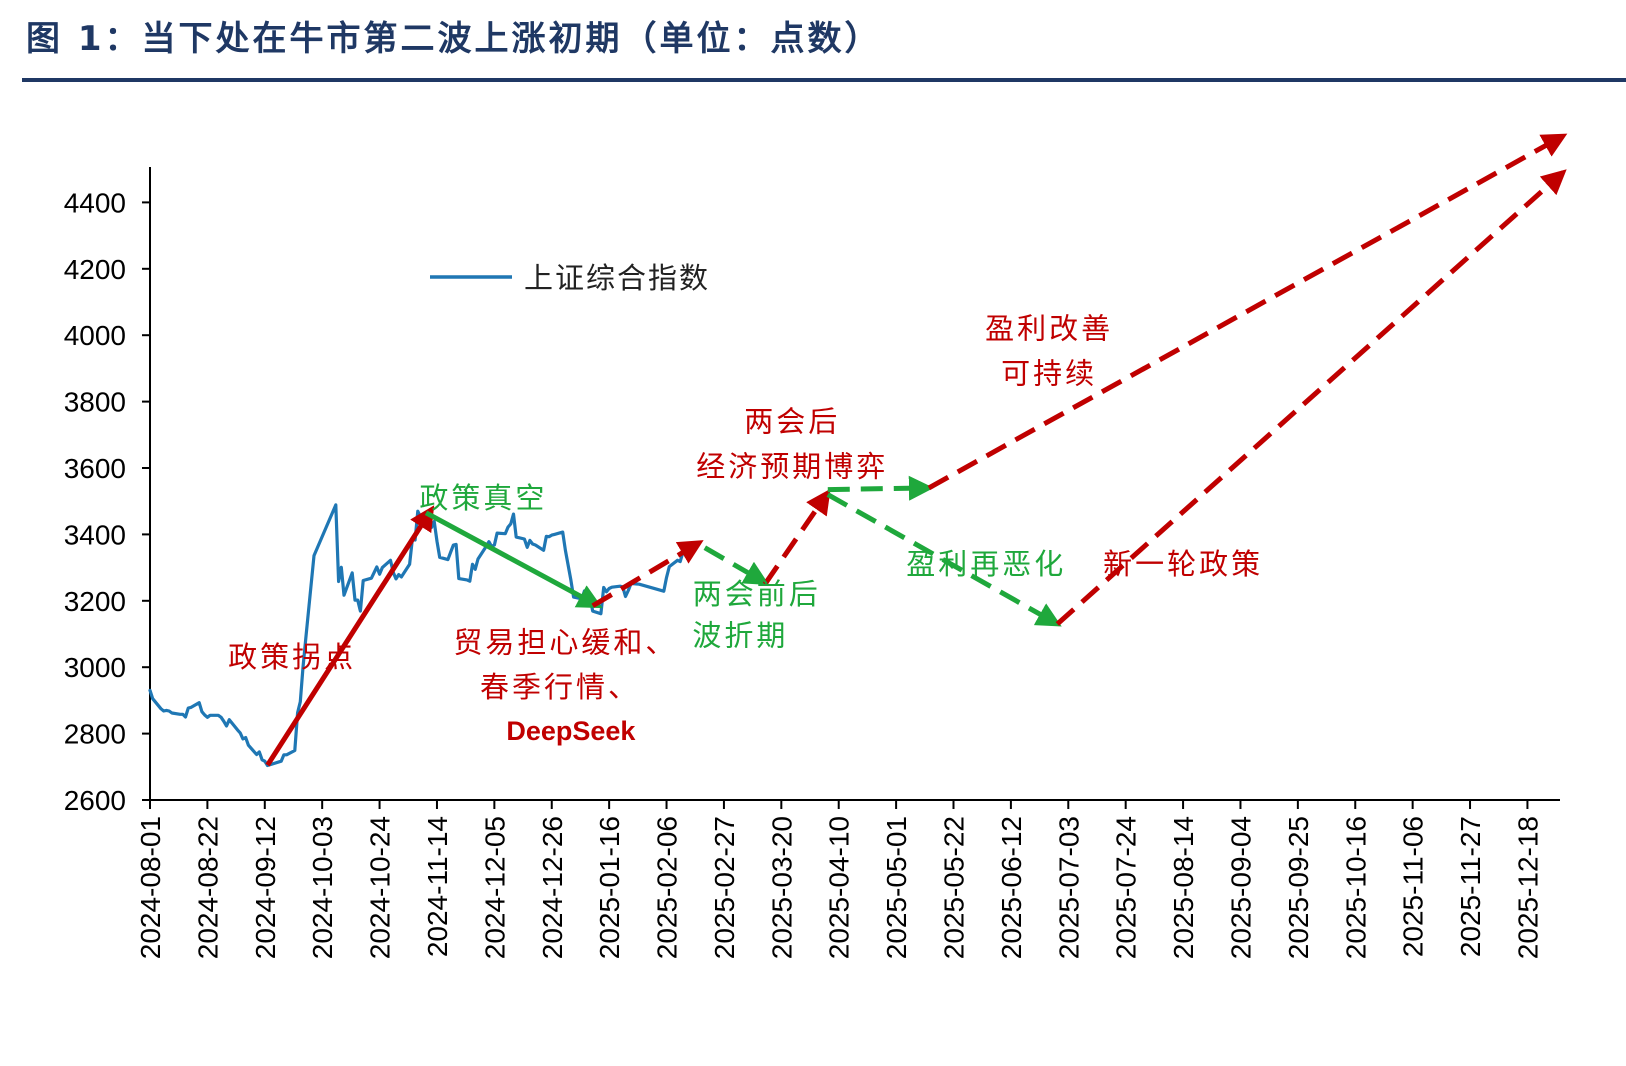 The width and height of the screenshot is (1626, 1066). What do you see at coordinates (1298, 887) in the screenshot?
I see `x-tick-label: 2025-09-25` at bounding box center [1298, 887].